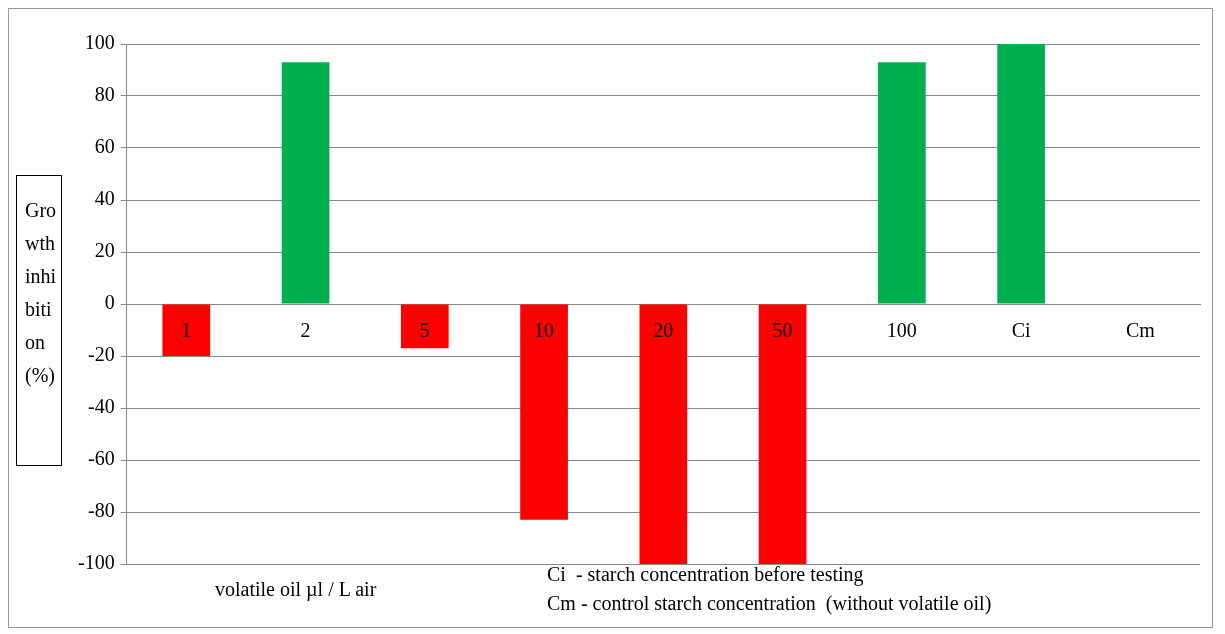 This screenshot has height=634, width=1225. I want to click on x-tick-label: 20, so click(663, 330).